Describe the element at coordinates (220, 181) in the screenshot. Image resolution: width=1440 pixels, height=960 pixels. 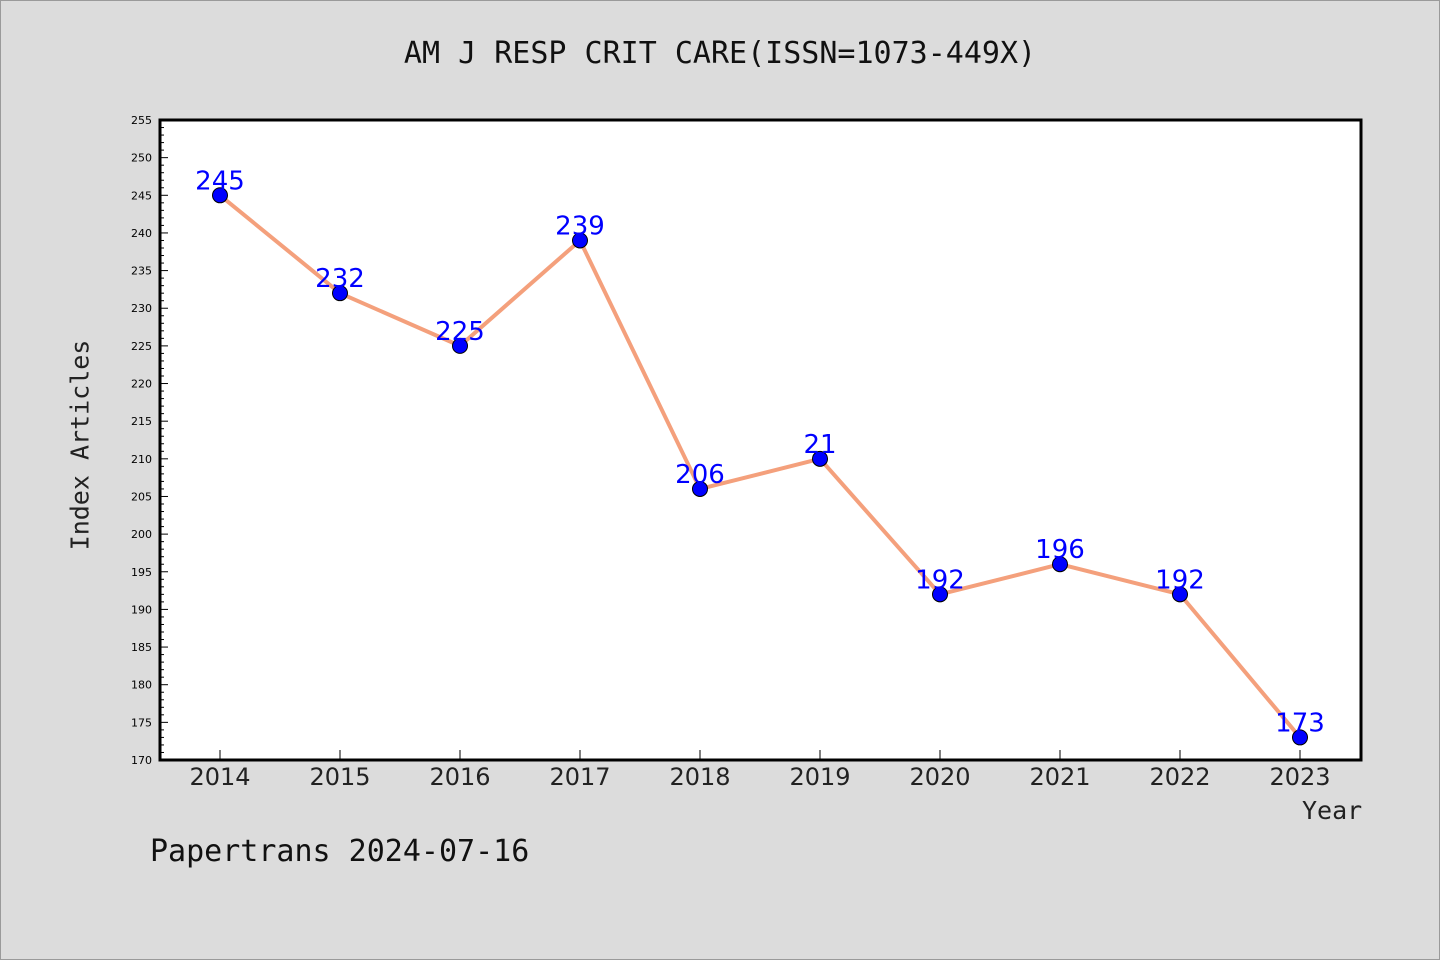
I see `data-label: 245` at that location.